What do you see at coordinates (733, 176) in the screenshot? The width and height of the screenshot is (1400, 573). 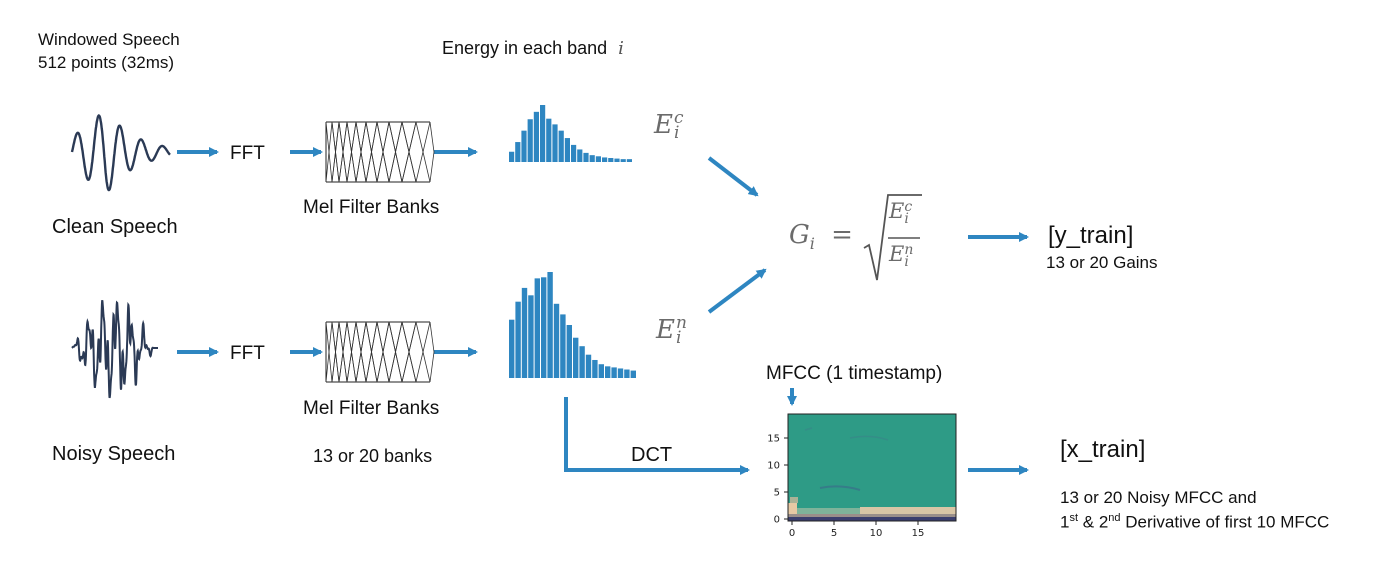 I see `arrow-ec-to-gain` at bounding box center [733, 176].